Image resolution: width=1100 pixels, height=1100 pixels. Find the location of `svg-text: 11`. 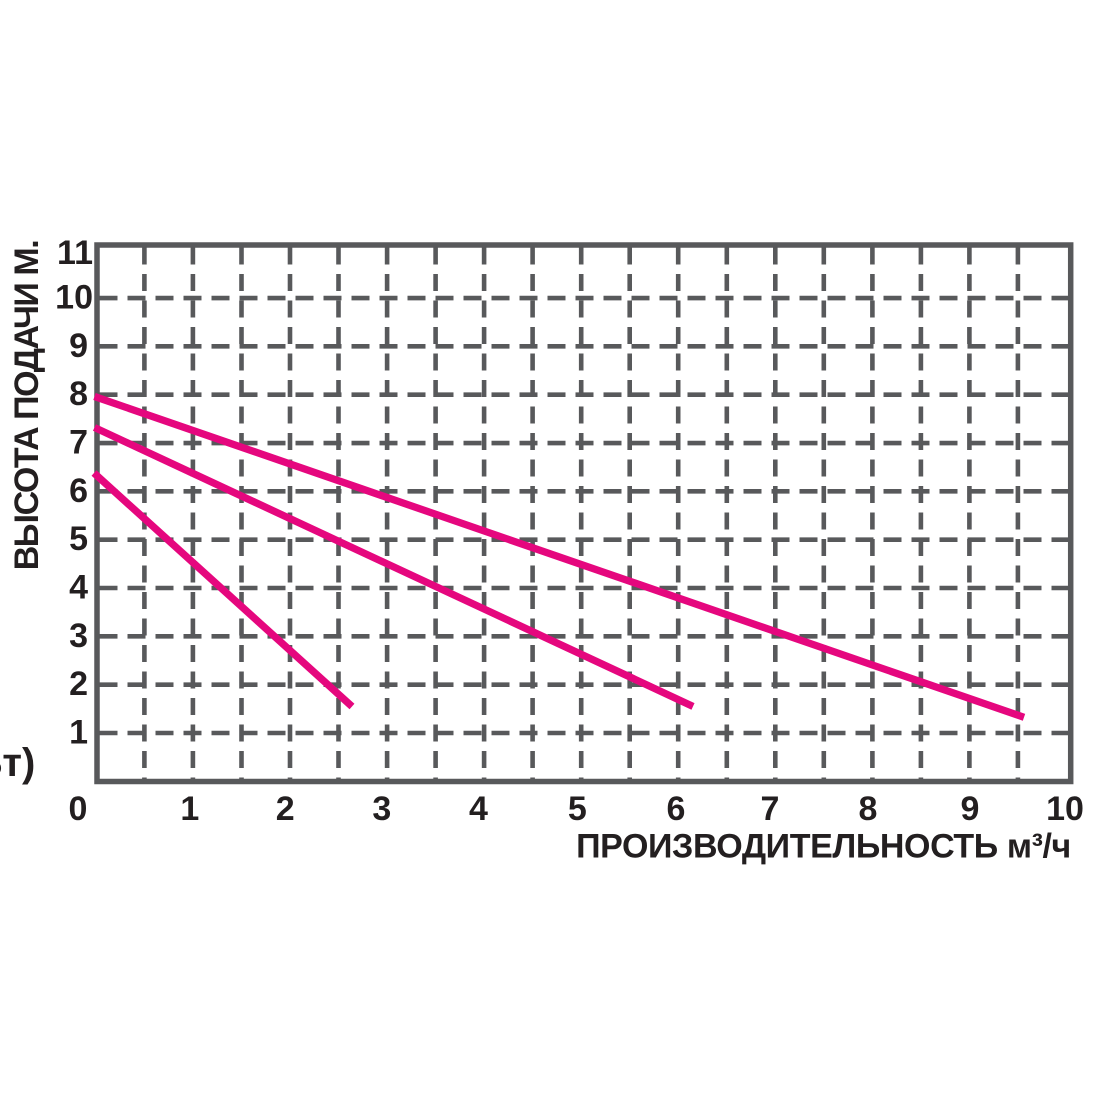

svg-text: 11 is located at coordinates (75, 253).